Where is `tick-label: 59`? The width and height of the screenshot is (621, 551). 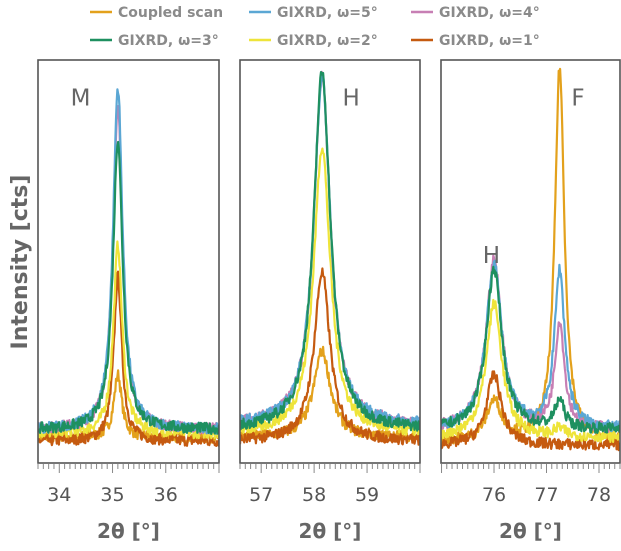
tick-label: 59 is located at coordinates (367, 495).